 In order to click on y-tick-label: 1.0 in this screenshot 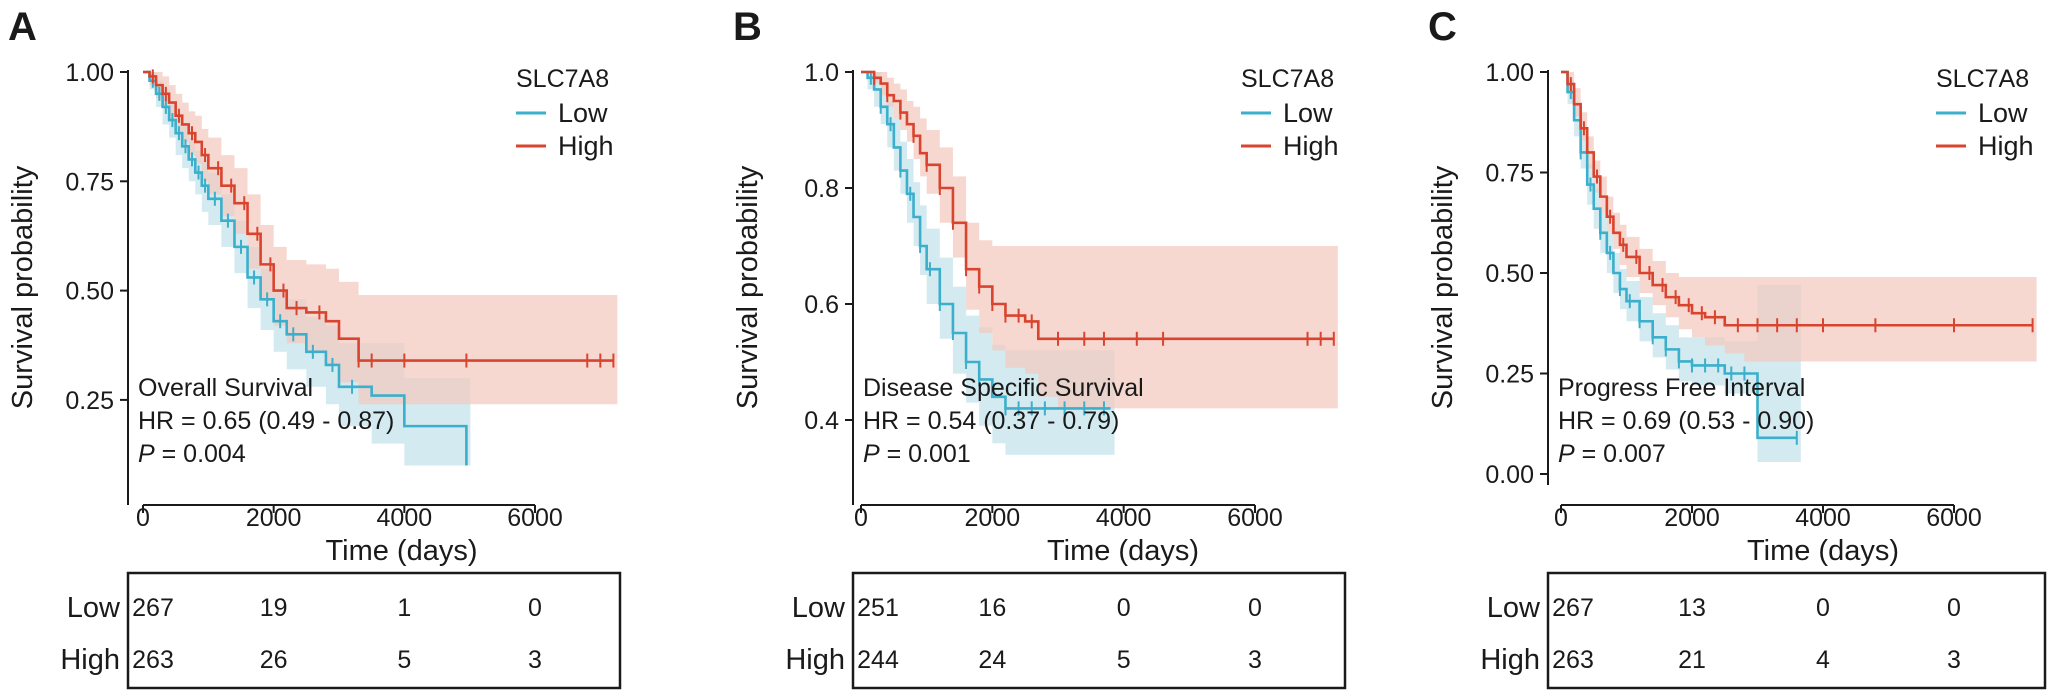, I will do `click(821, 73)`.